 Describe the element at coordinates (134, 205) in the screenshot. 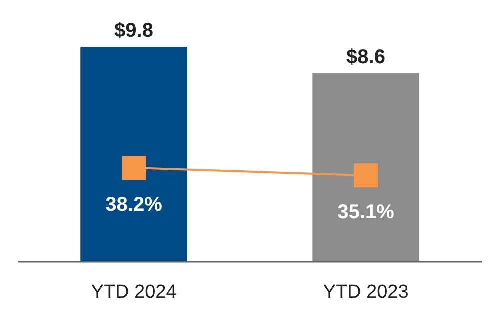

I see `data-label: 38.2%` at that location.